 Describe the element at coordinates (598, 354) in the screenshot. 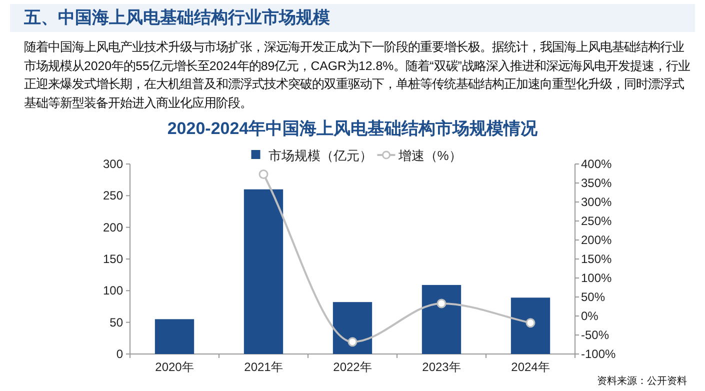

I see `y2-tick-label: -100%` at that location.